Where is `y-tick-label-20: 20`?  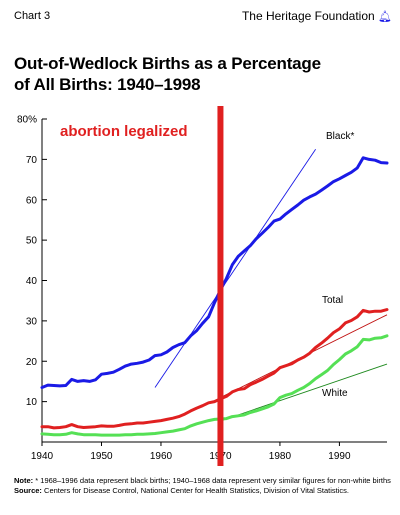 y-tick-label-20: 20 is located at coordinates (32, 362).